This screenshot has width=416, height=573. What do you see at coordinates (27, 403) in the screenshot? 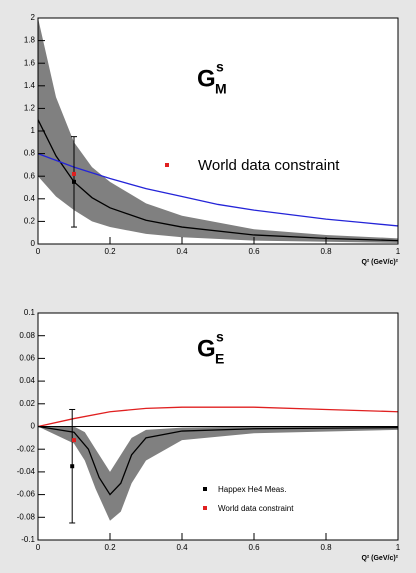
I see `y-tick-label: 0.02` at bounding box center [27, 403].